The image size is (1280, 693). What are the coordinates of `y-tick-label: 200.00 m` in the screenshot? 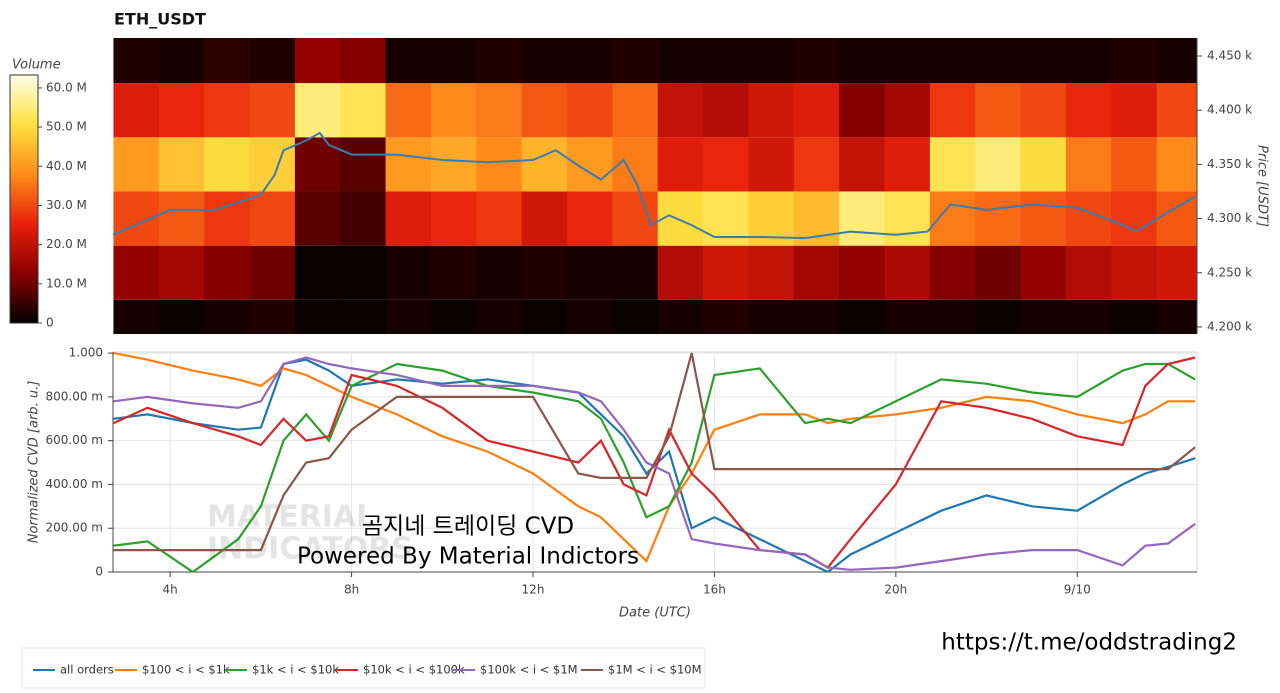 It's located at (75, 528).